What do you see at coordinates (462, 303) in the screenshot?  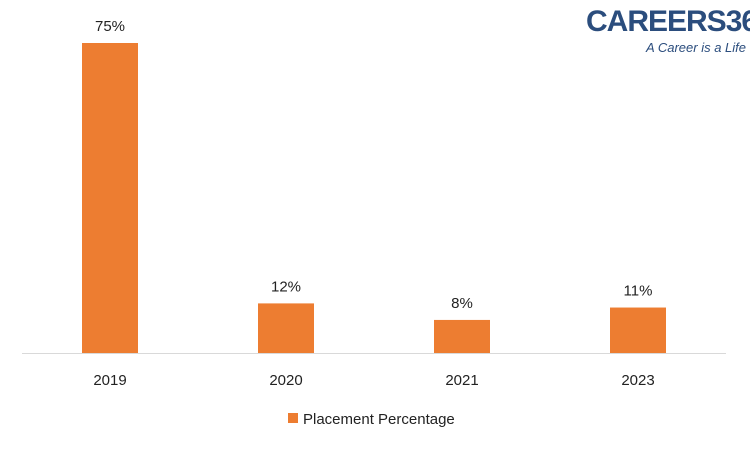 I see `data-label-2021: 8%` at bounding box center [462, 303].